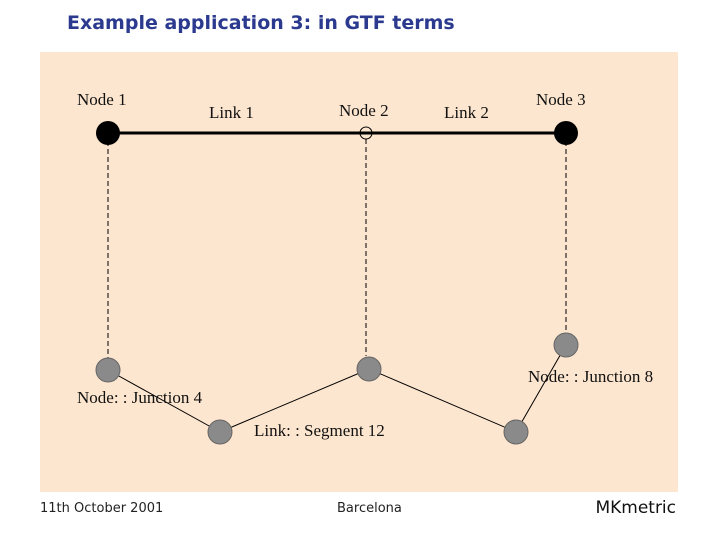  Describe the element at coordinates (261, 23) in the screenshot. I see `slide-title: Example application 3: in GTF terms` at that location.